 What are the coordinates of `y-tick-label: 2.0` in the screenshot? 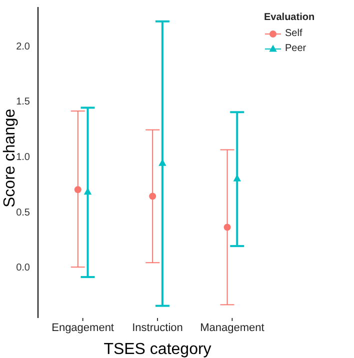 It's located at (23, 46).